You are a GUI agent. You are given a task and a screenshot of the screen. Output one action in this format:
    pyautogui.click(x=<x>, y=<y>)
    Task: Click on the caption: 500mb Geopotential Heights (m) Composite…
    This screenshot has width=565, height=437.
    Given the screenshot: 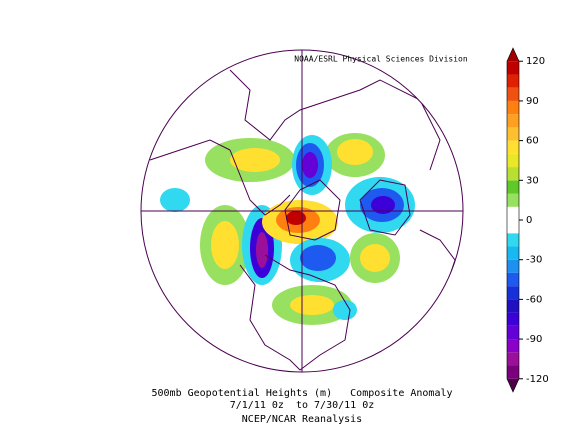 What is the action you would take?
    pyautogui.click(x=301, y=393)
    